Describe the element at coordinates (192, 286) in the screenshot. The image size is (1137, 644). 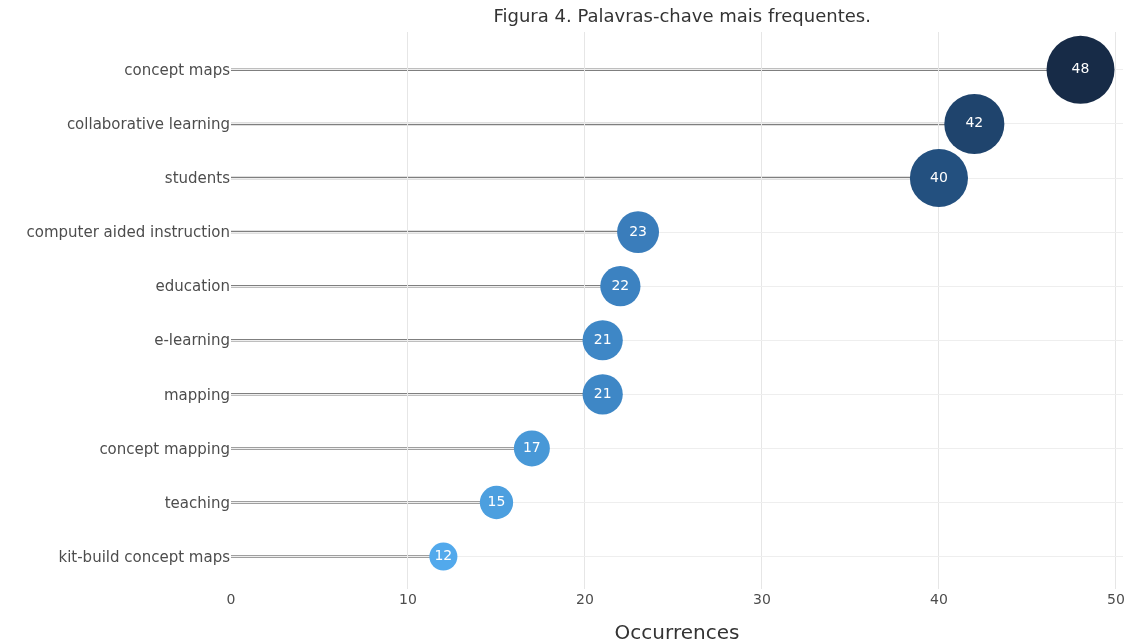
I see `y-tick-label: education` at that location.